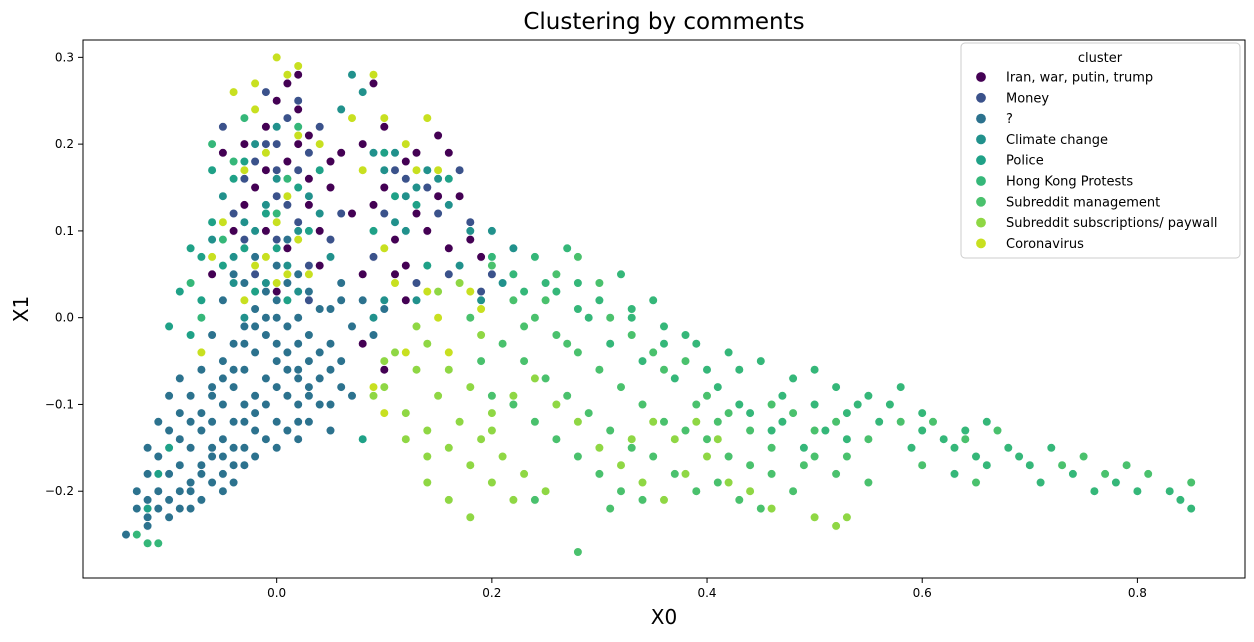 Image resolution: width=1254 pixels, height=642 pixels. I want to click on y-tick-label: 0.2, so click(64, 144).